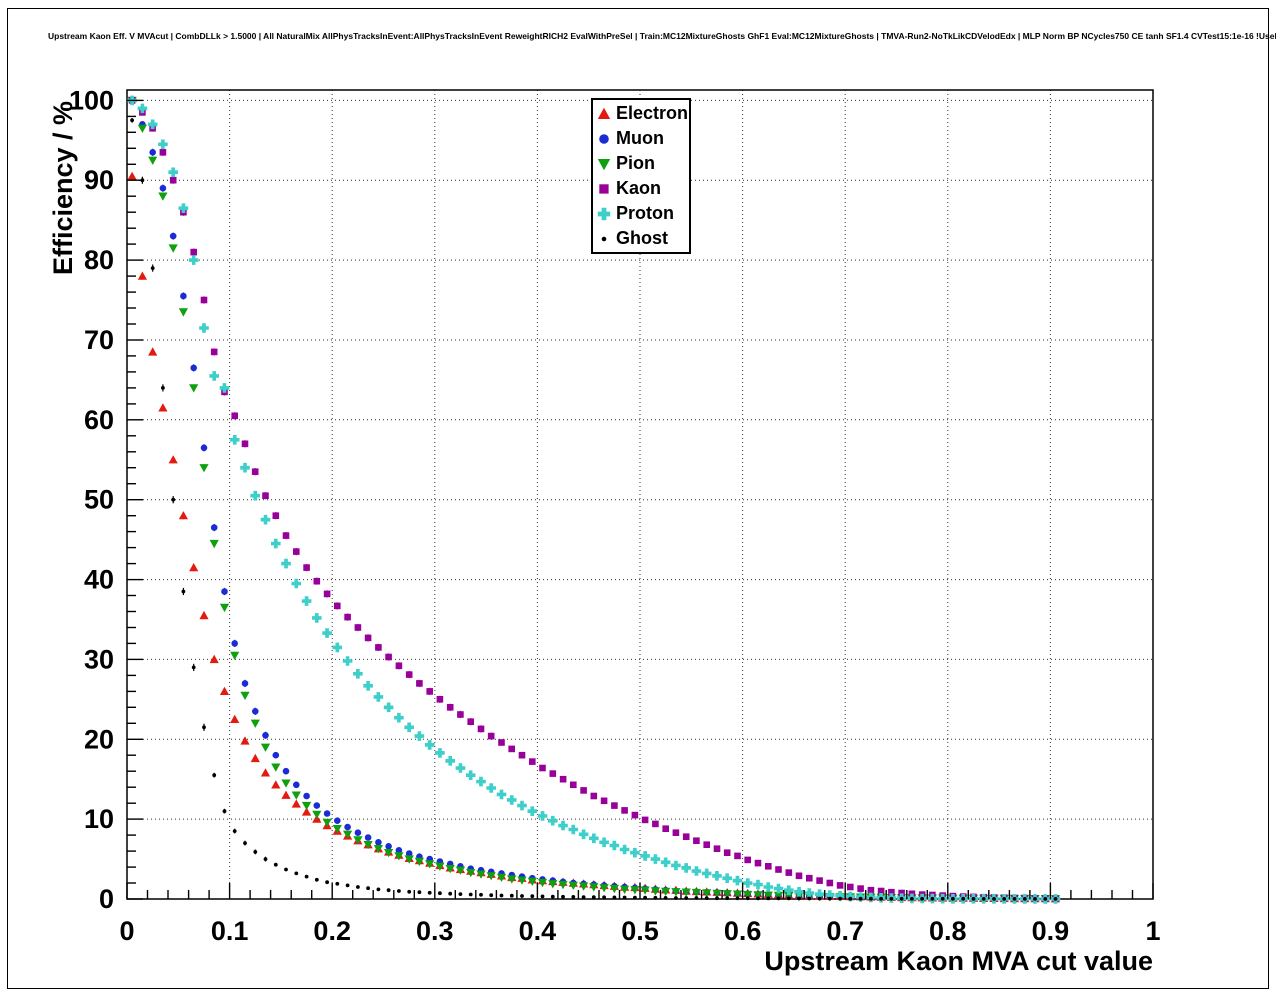  Describe the element at coordinates (91, 100) in the screenshot. I see `y-tick-label: 100` at that location.